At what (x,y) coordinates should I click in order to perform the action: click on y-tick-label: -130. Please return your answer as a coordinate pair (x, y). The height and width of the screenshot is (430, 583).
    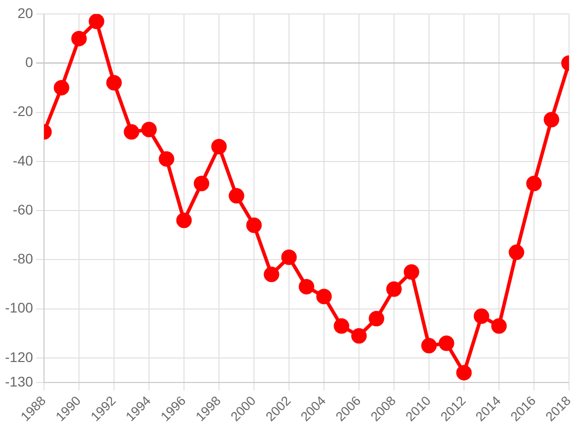
    Looking at the image, I should click on (19, 381).